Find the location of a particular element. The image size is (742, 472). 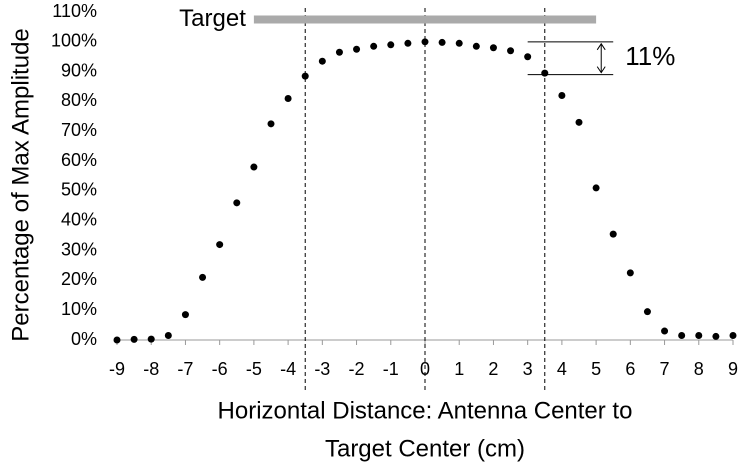

x-tick-label: 4 is located at coordinates (562, 369).